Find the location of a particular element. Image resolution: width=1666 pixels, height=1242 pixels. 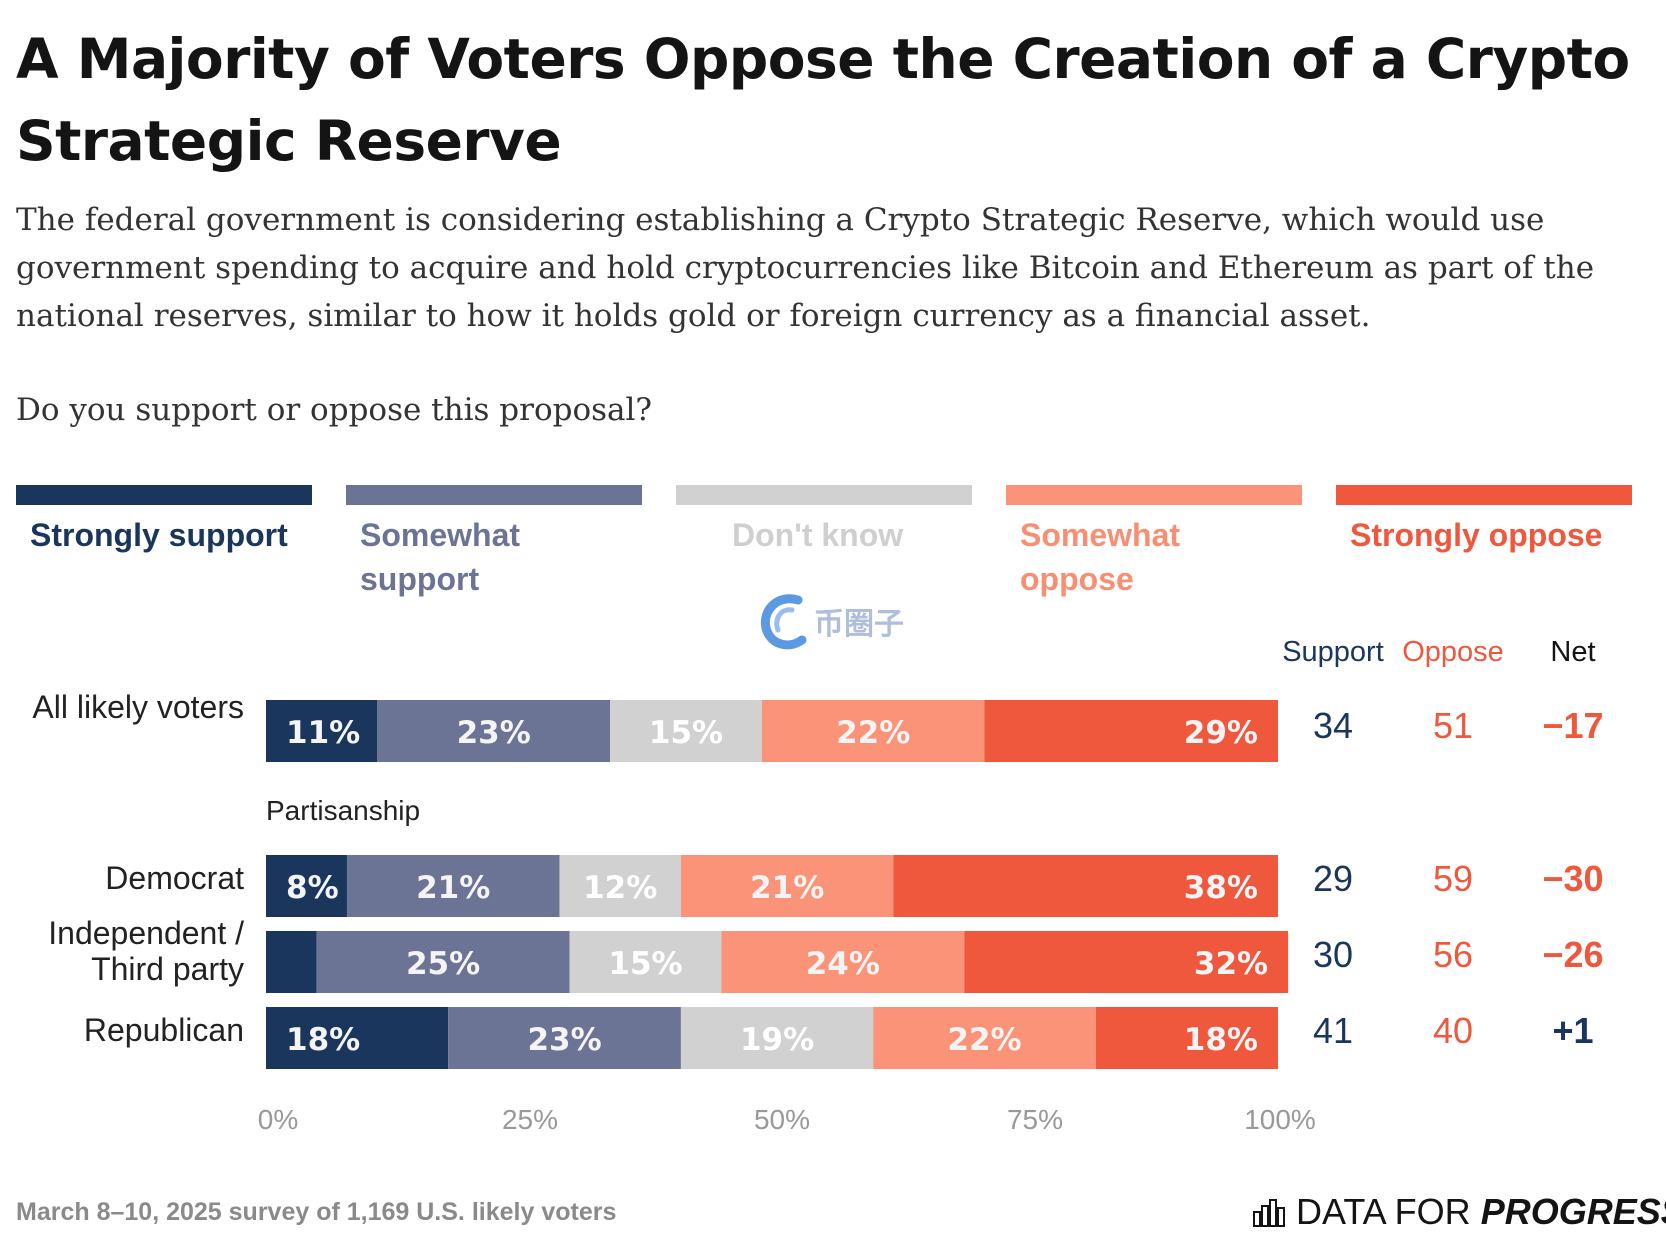

legend-label: Strongly support is located at coordinates (159, 535).